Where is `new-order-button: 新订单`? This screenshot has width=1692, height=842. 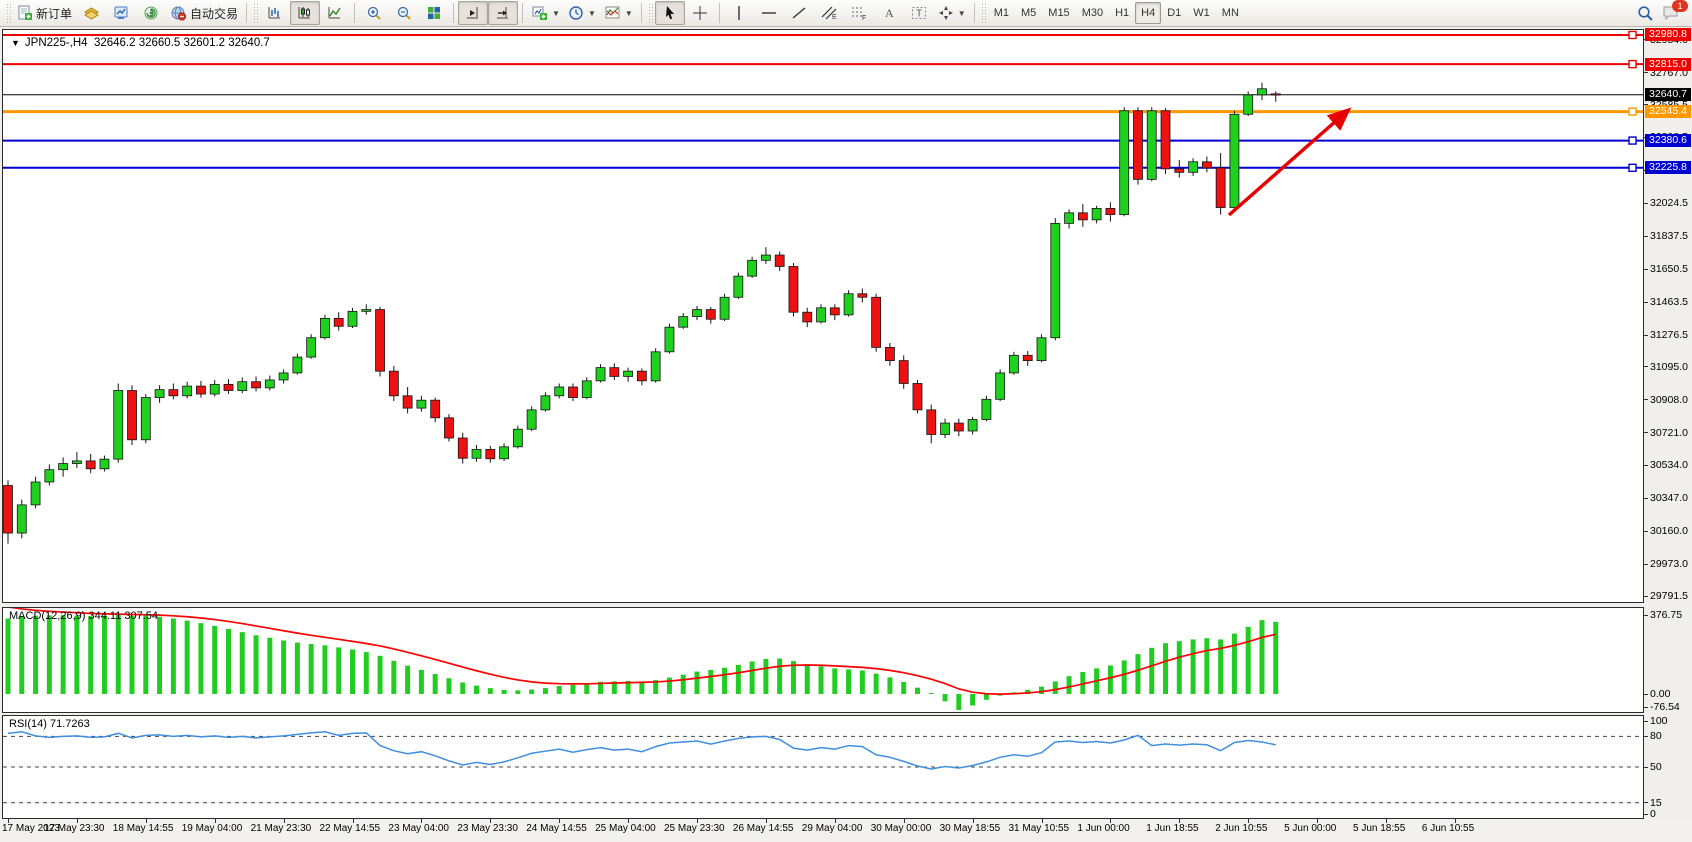 new-order-button: 新订单 is located at coordinates (44, 13).